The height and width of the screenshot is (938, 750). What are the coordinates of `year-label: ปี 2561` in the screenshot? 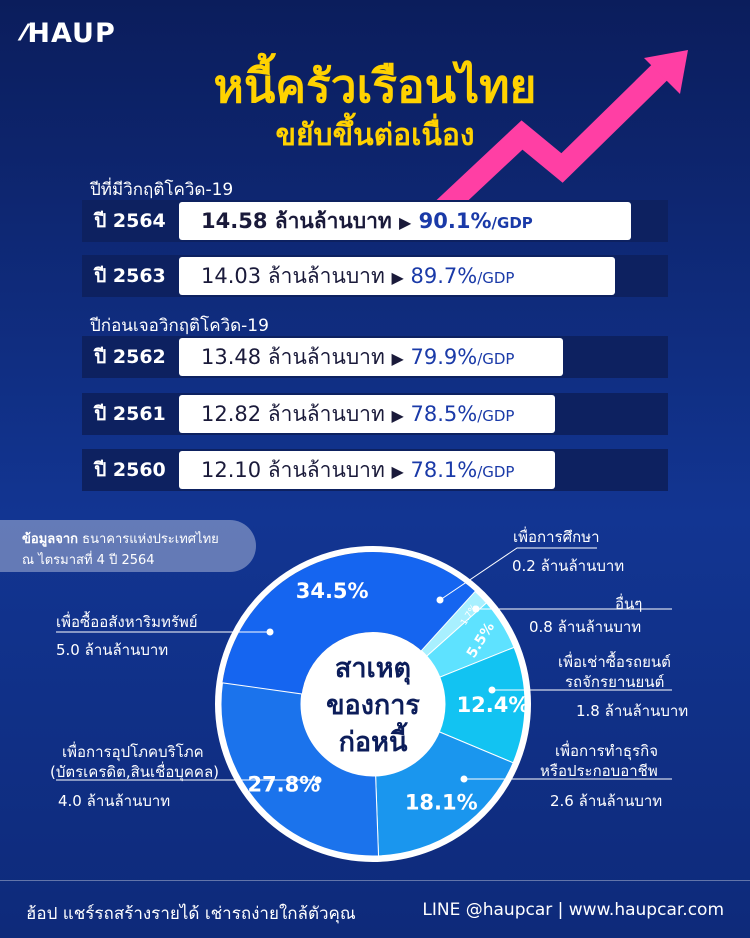 It's located at (130, 414).